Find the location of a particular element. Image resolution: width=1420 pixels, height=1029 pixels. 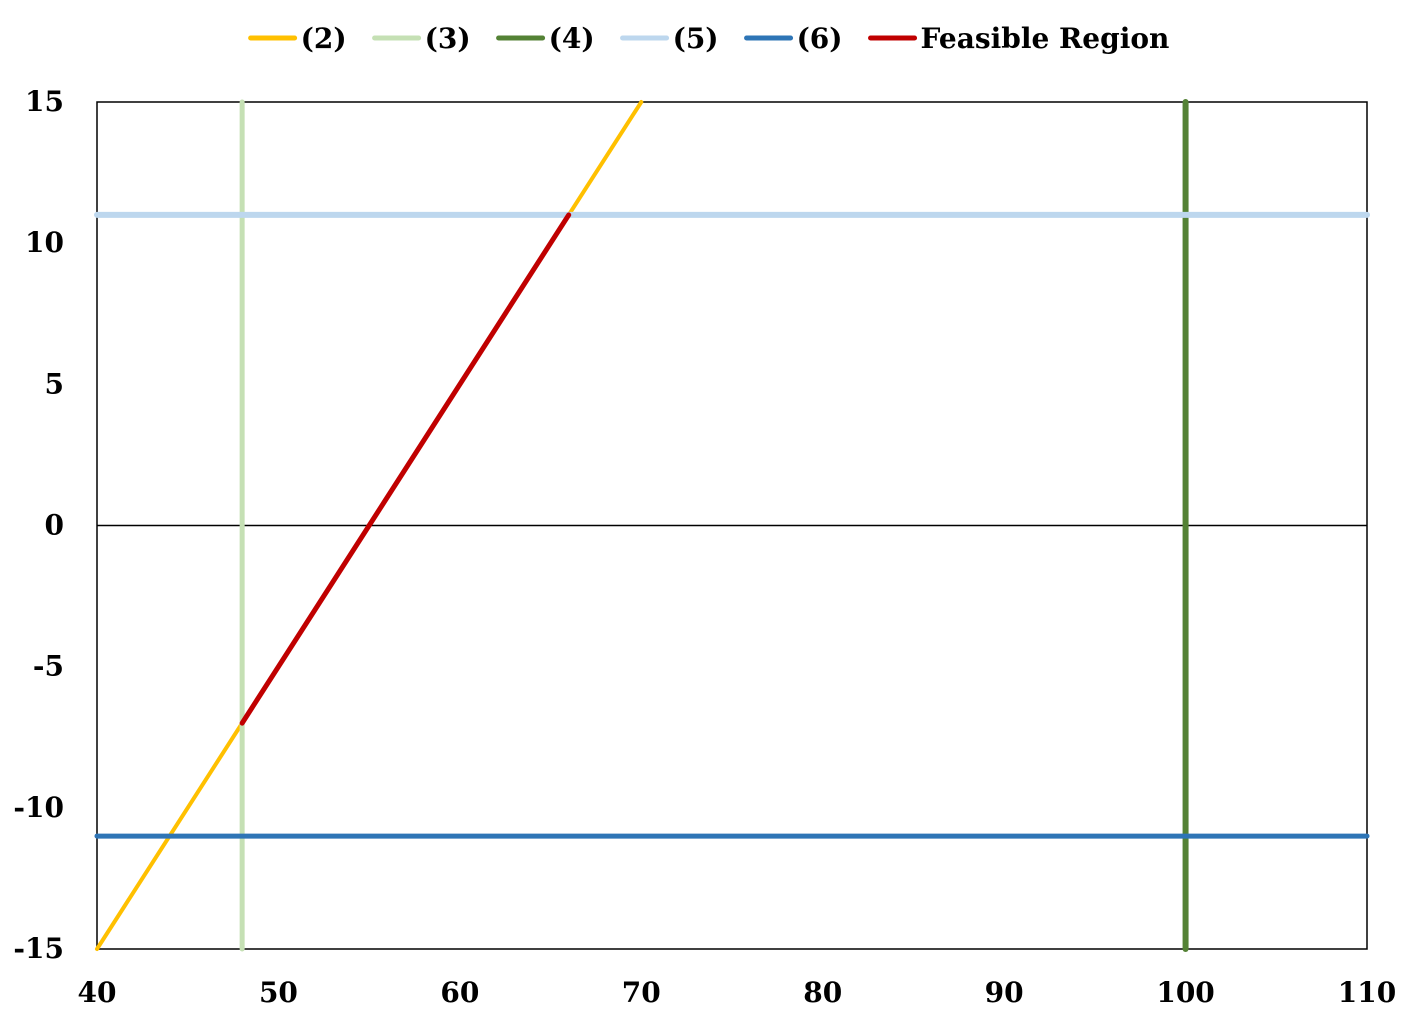

legend-item: Feasible Region is located at coordinates (1019, 38).